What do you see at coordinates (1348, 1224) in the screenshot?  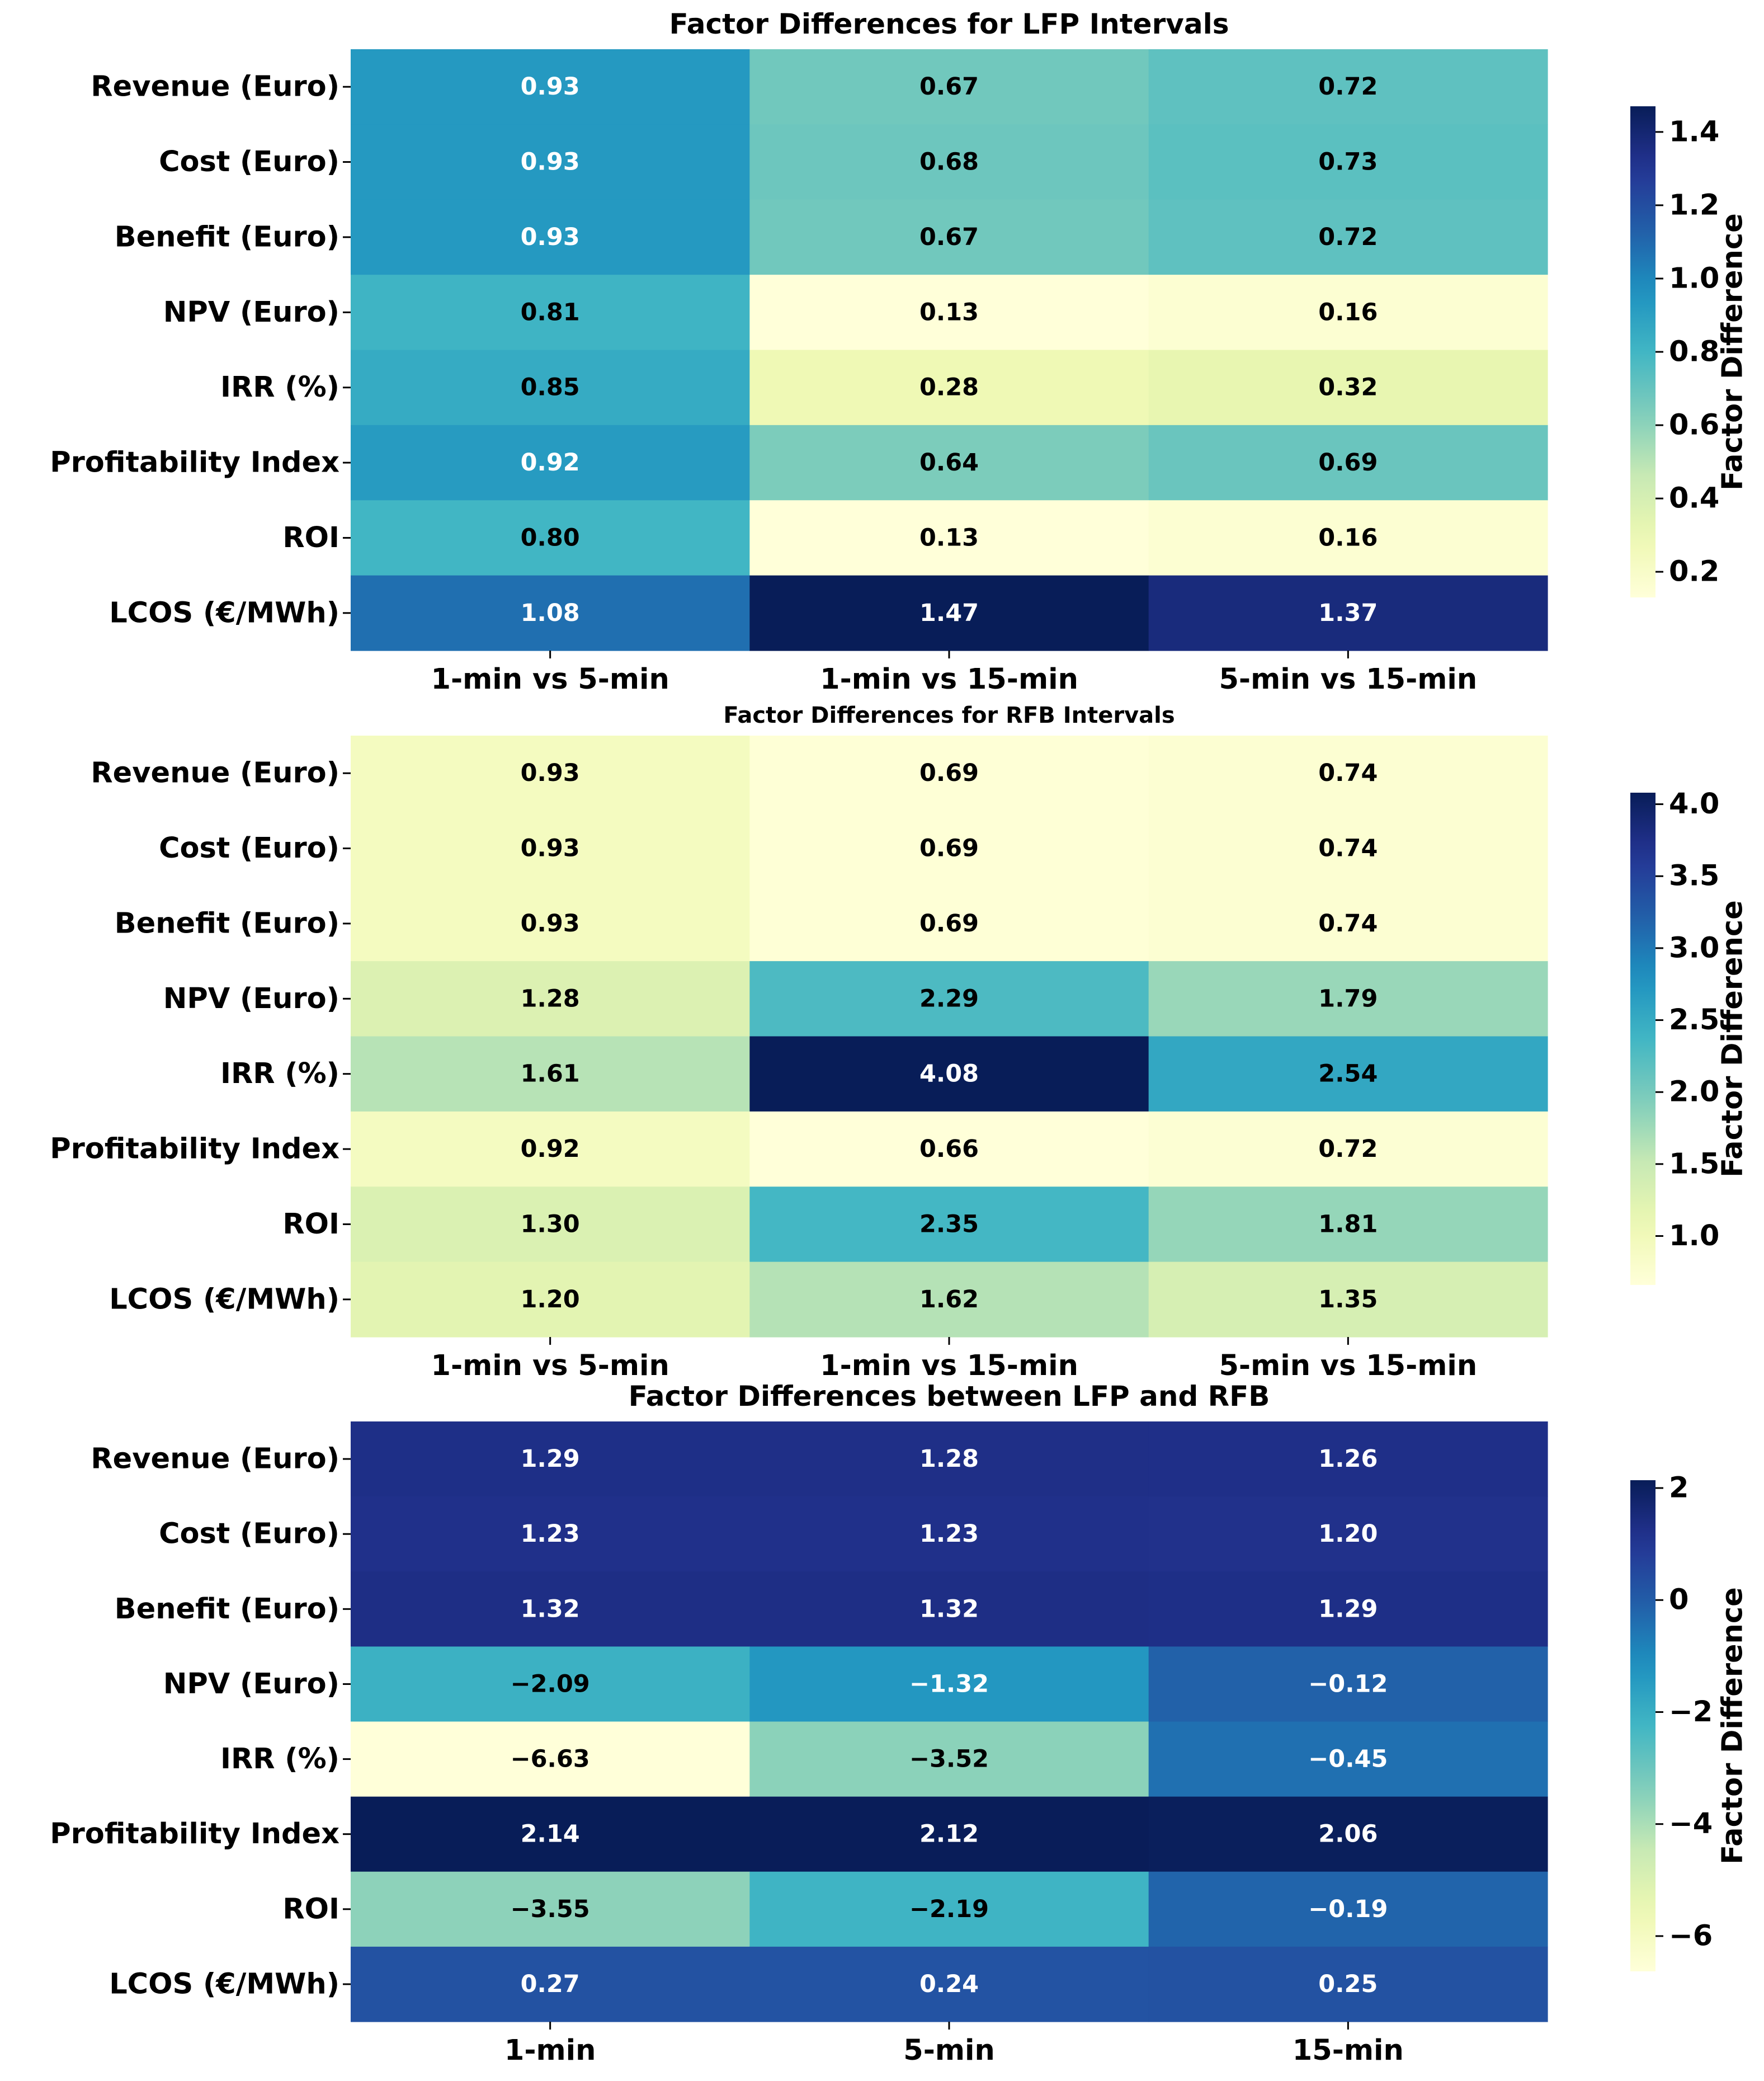 I see `cell-value-label: 1.81` at bounding box center [1348, 1224].